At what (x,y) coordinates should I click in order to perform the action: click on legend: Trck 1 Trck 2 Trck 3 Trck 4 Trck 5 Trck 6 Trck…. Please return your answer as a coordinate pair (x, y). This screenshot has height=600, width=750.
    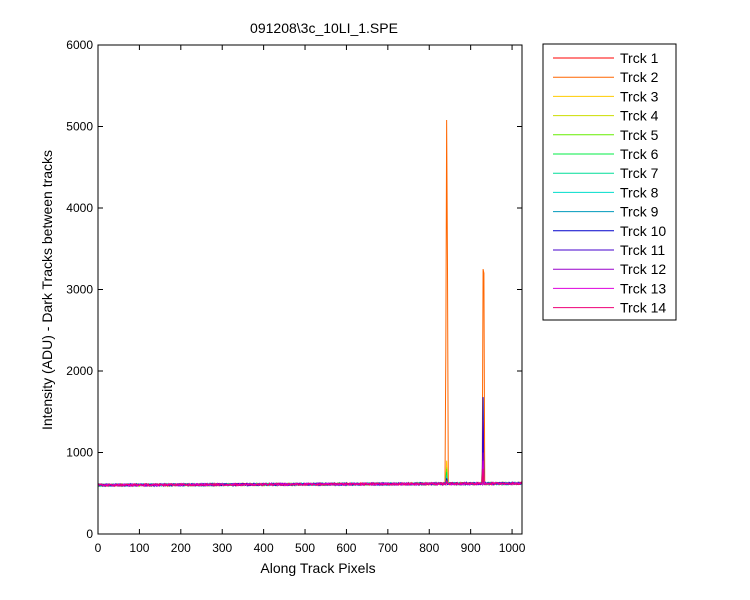
    Looking at the image, I should click on (609, 182).